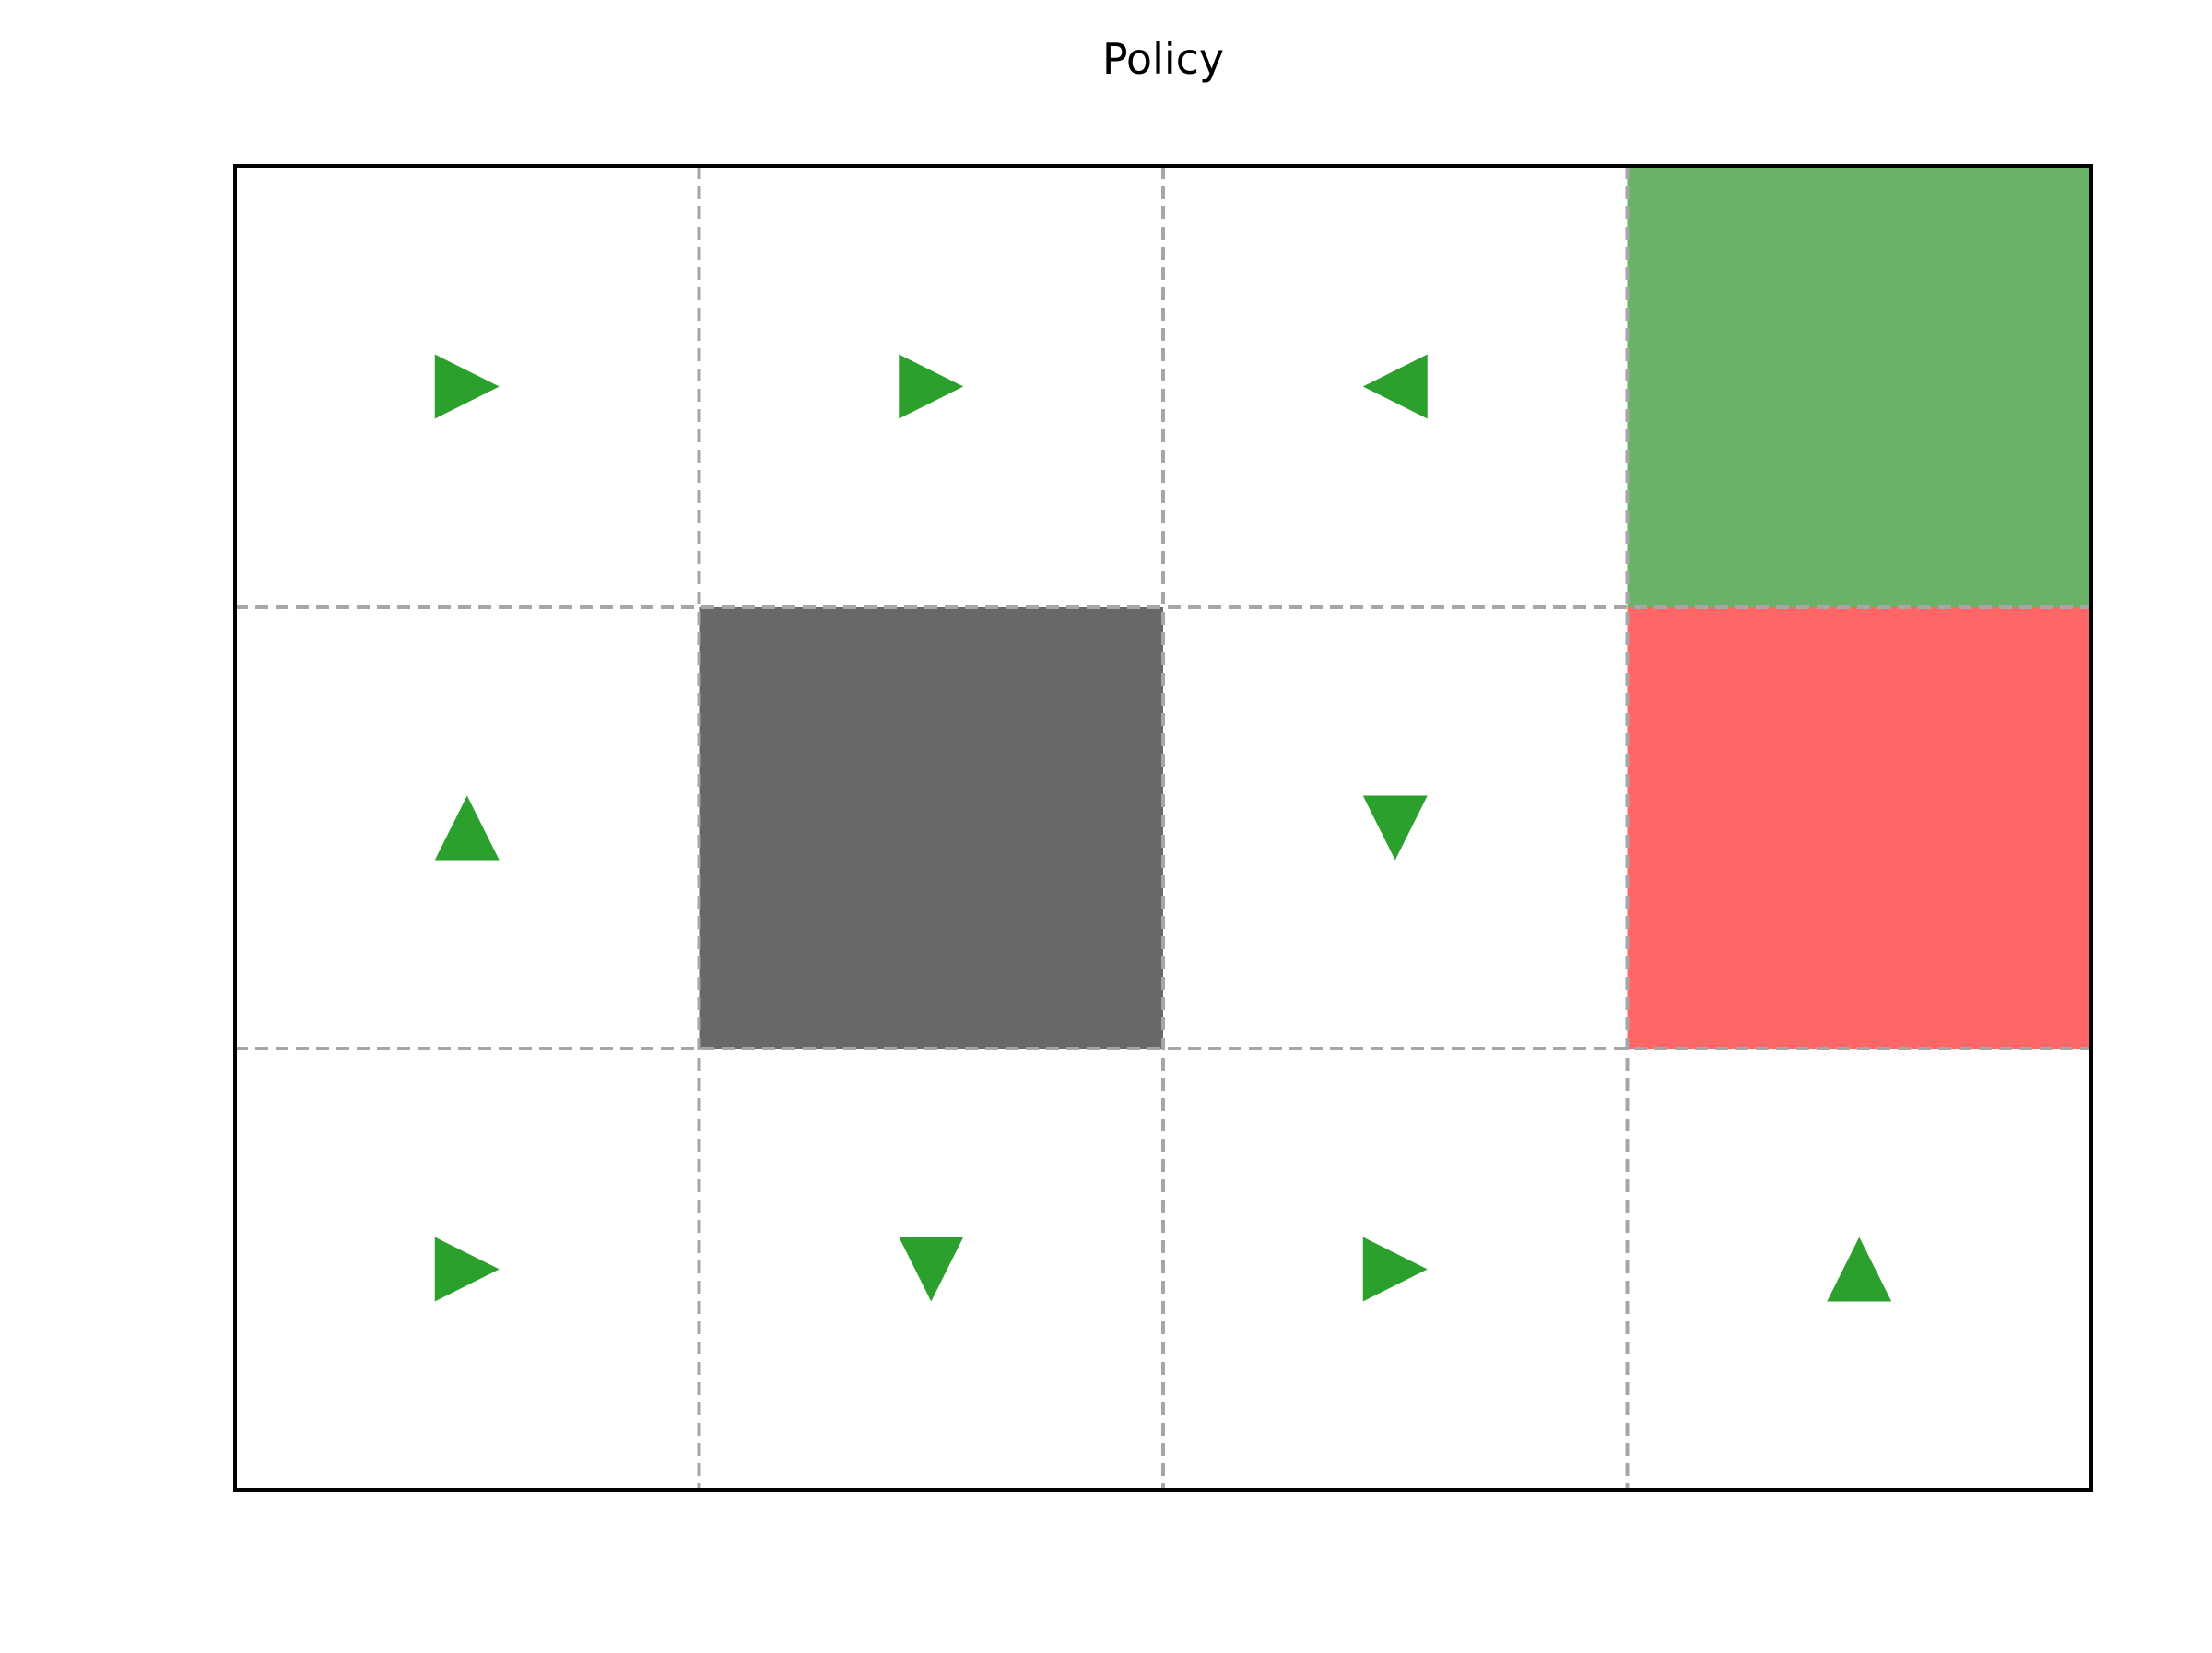  I want to click on goal-cell, so click(1859, 386).